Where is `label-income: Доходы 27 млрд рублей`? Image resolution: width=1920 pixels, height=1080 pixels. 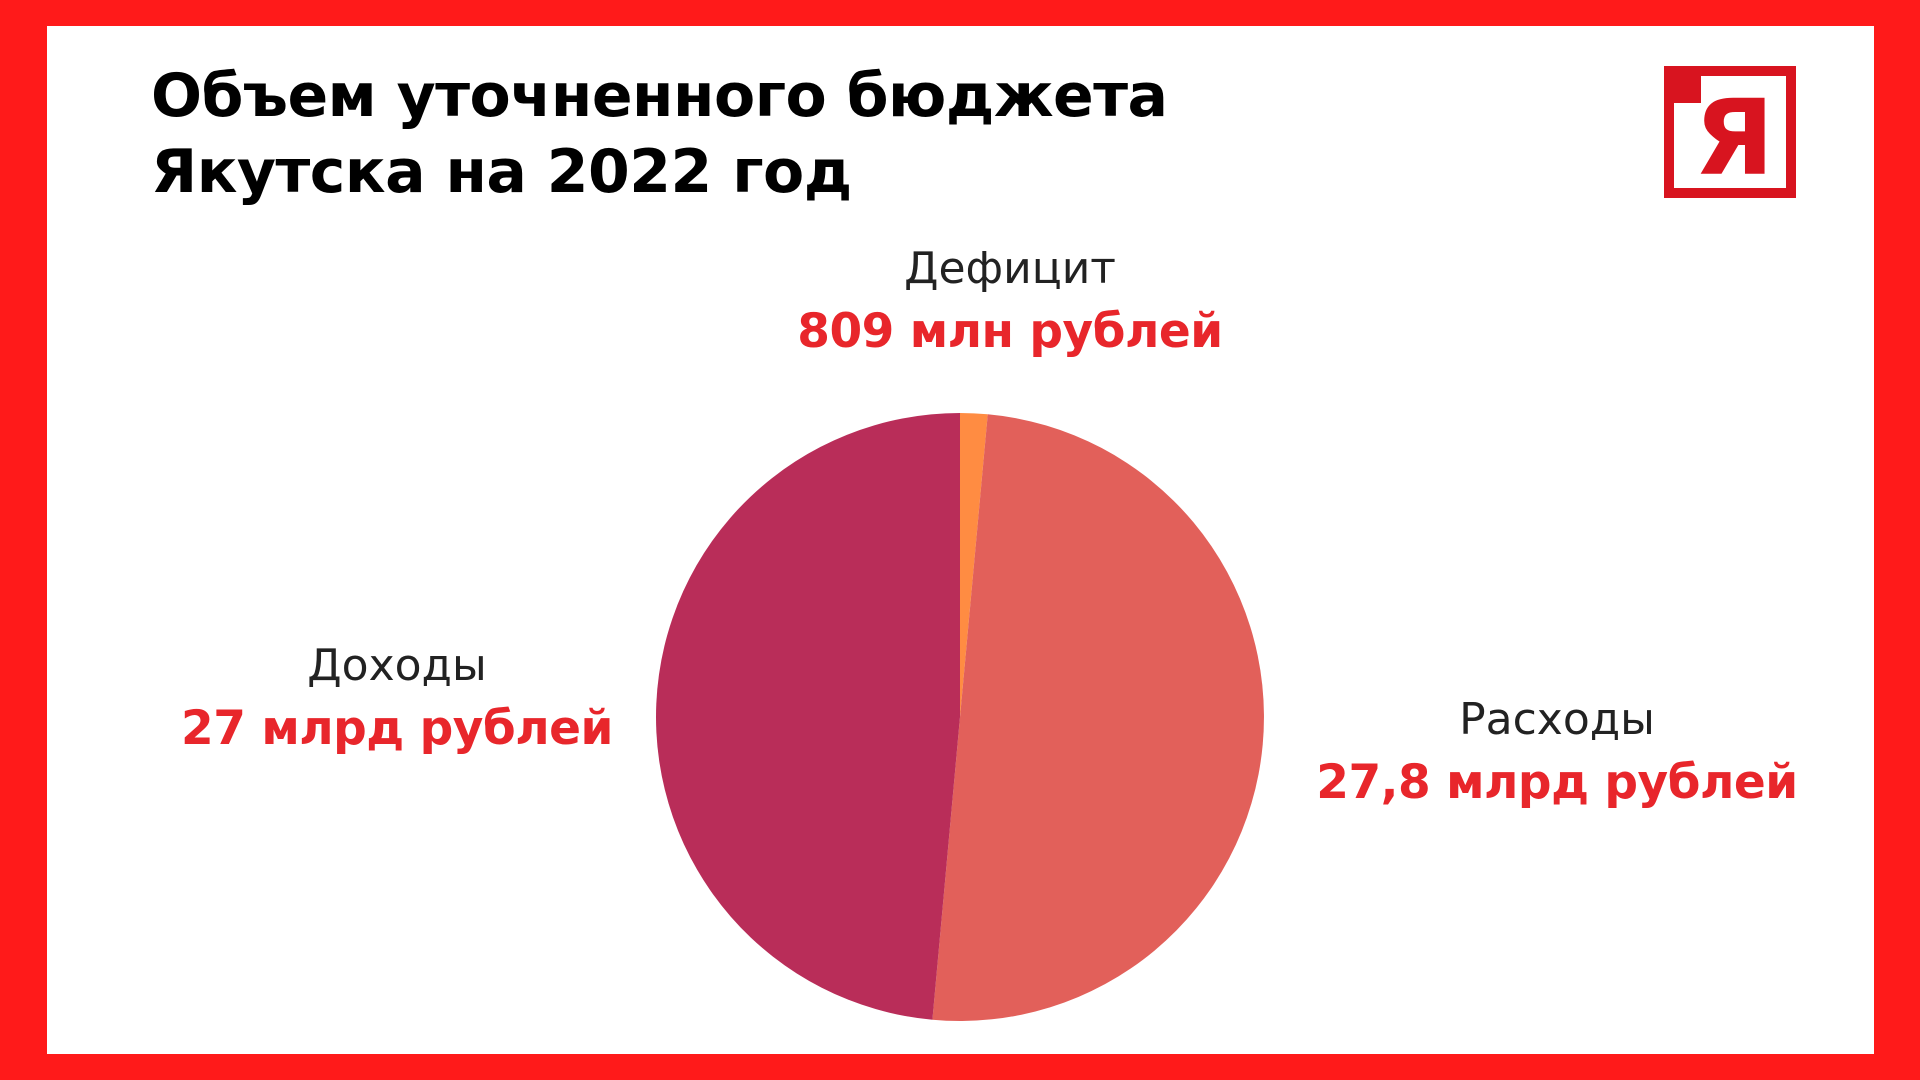 label-income: Доходы 27 млрд рублей is located at coordinates (397, 701).